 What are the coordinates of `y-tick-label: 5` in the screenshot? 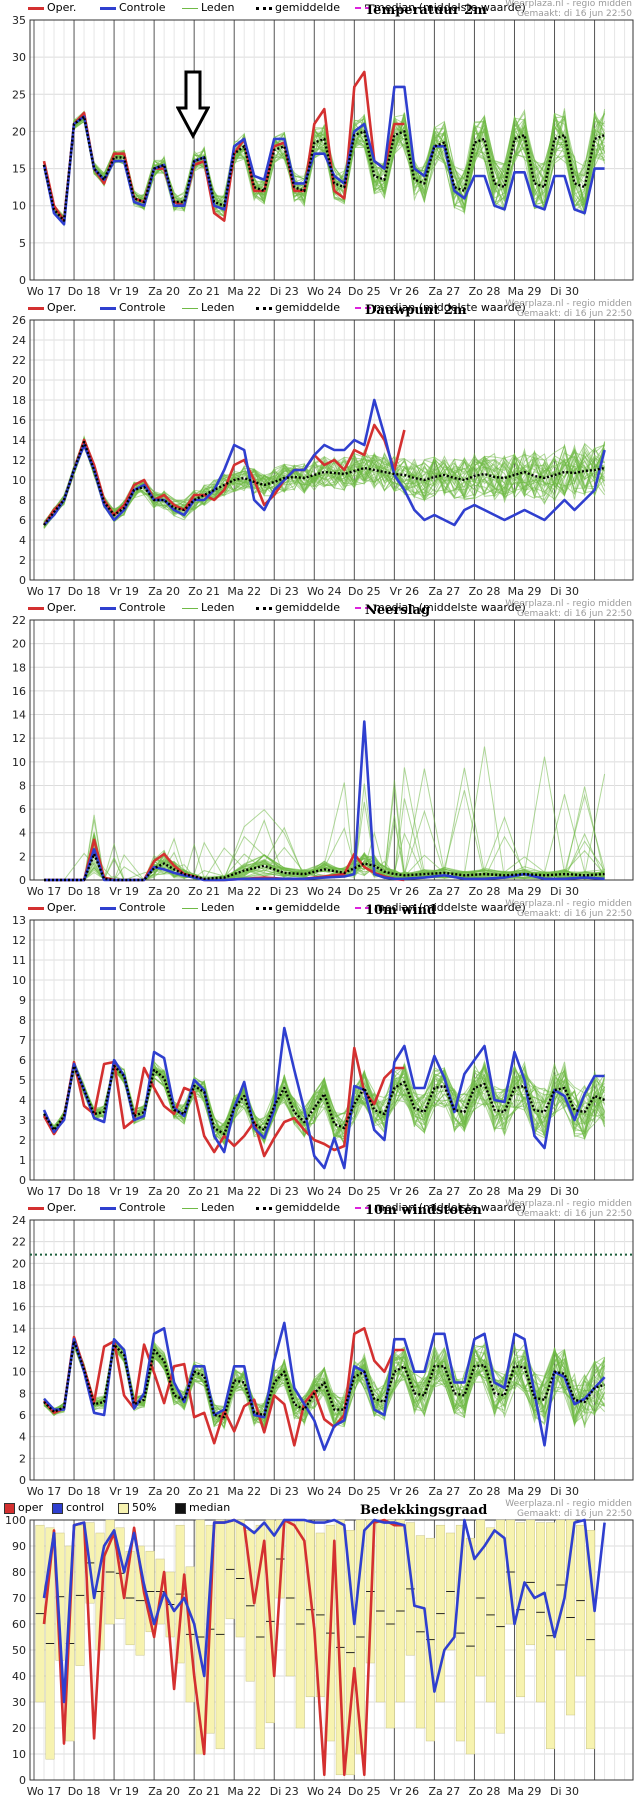 It's located at (22, 243).